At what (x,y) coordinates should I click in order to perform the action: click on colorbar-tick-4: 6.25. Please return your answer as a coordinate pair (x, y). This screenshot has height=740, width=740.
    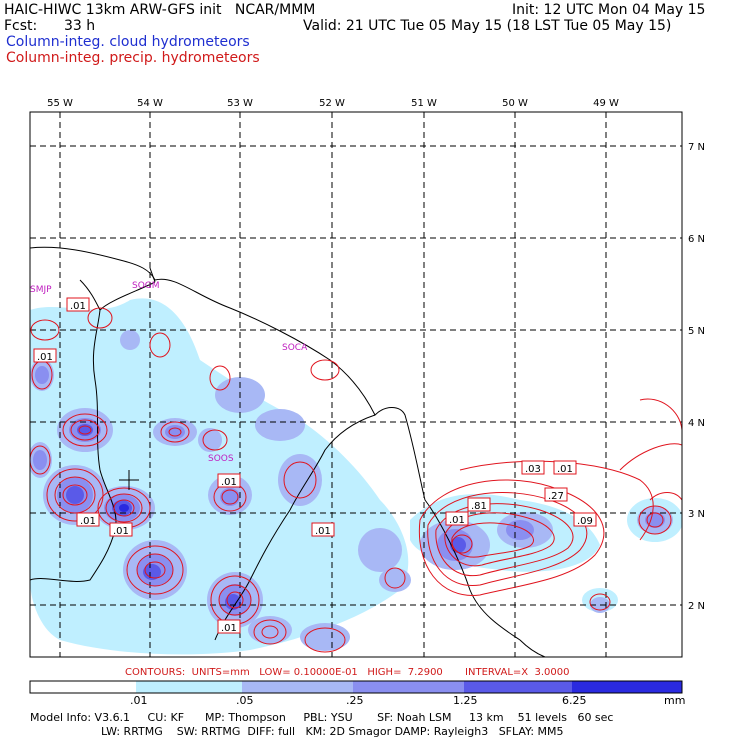
    Looking at the image, I should click on (574, 700).